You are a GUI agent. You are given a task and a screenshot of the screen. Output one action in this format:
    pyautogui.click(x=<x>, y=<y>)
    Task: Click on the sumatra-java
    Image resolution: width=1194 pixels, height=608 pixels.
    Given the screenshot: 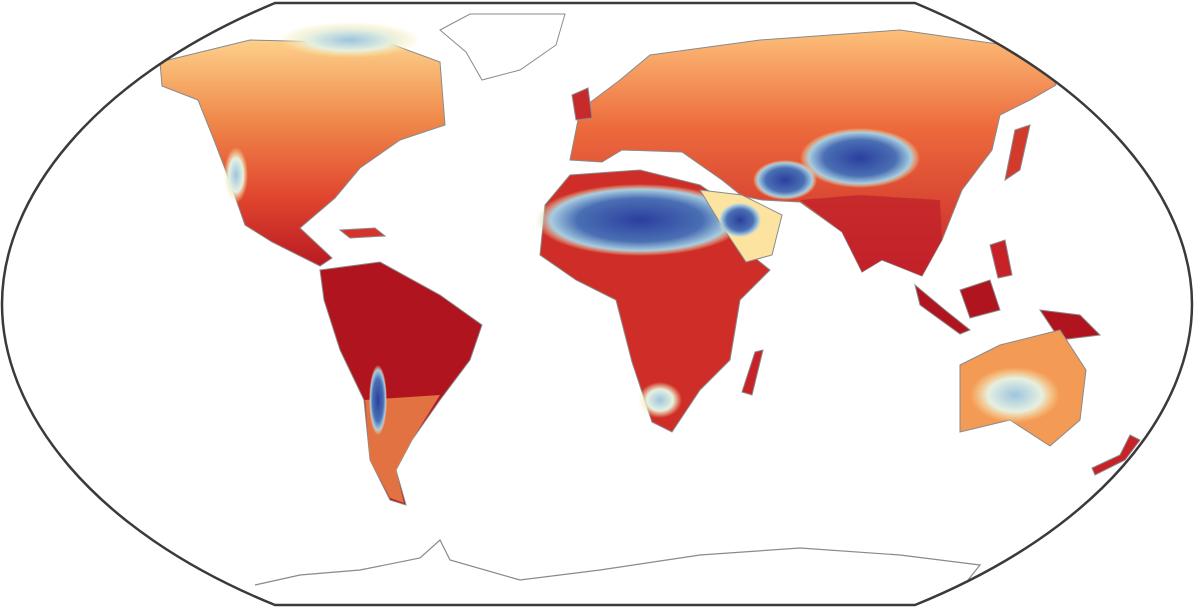 What is the action you would take?
    pyautogui.click(x=942, y=309)
    